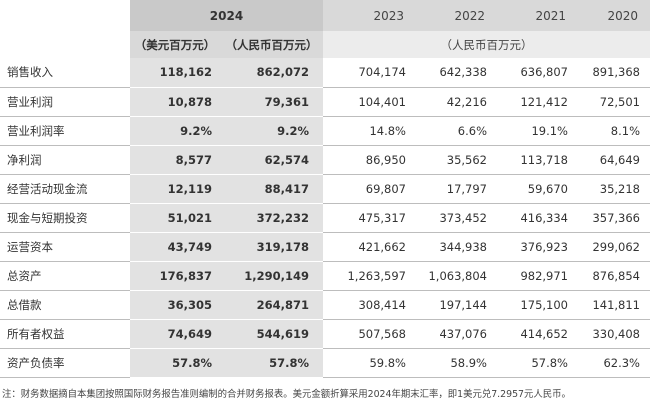 This screenshot has width=650, height=405. I want to click on row-label: 营业利润率, so click(65, 131).